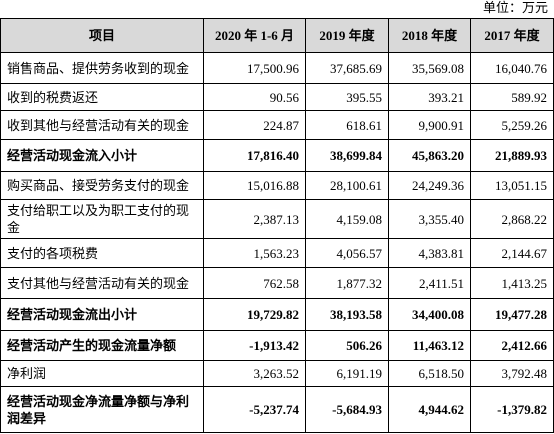 This screenshot has width=554, height=434. I want to click on row-label: 收到其他与经营活动有关的现金, so click(102, 125).